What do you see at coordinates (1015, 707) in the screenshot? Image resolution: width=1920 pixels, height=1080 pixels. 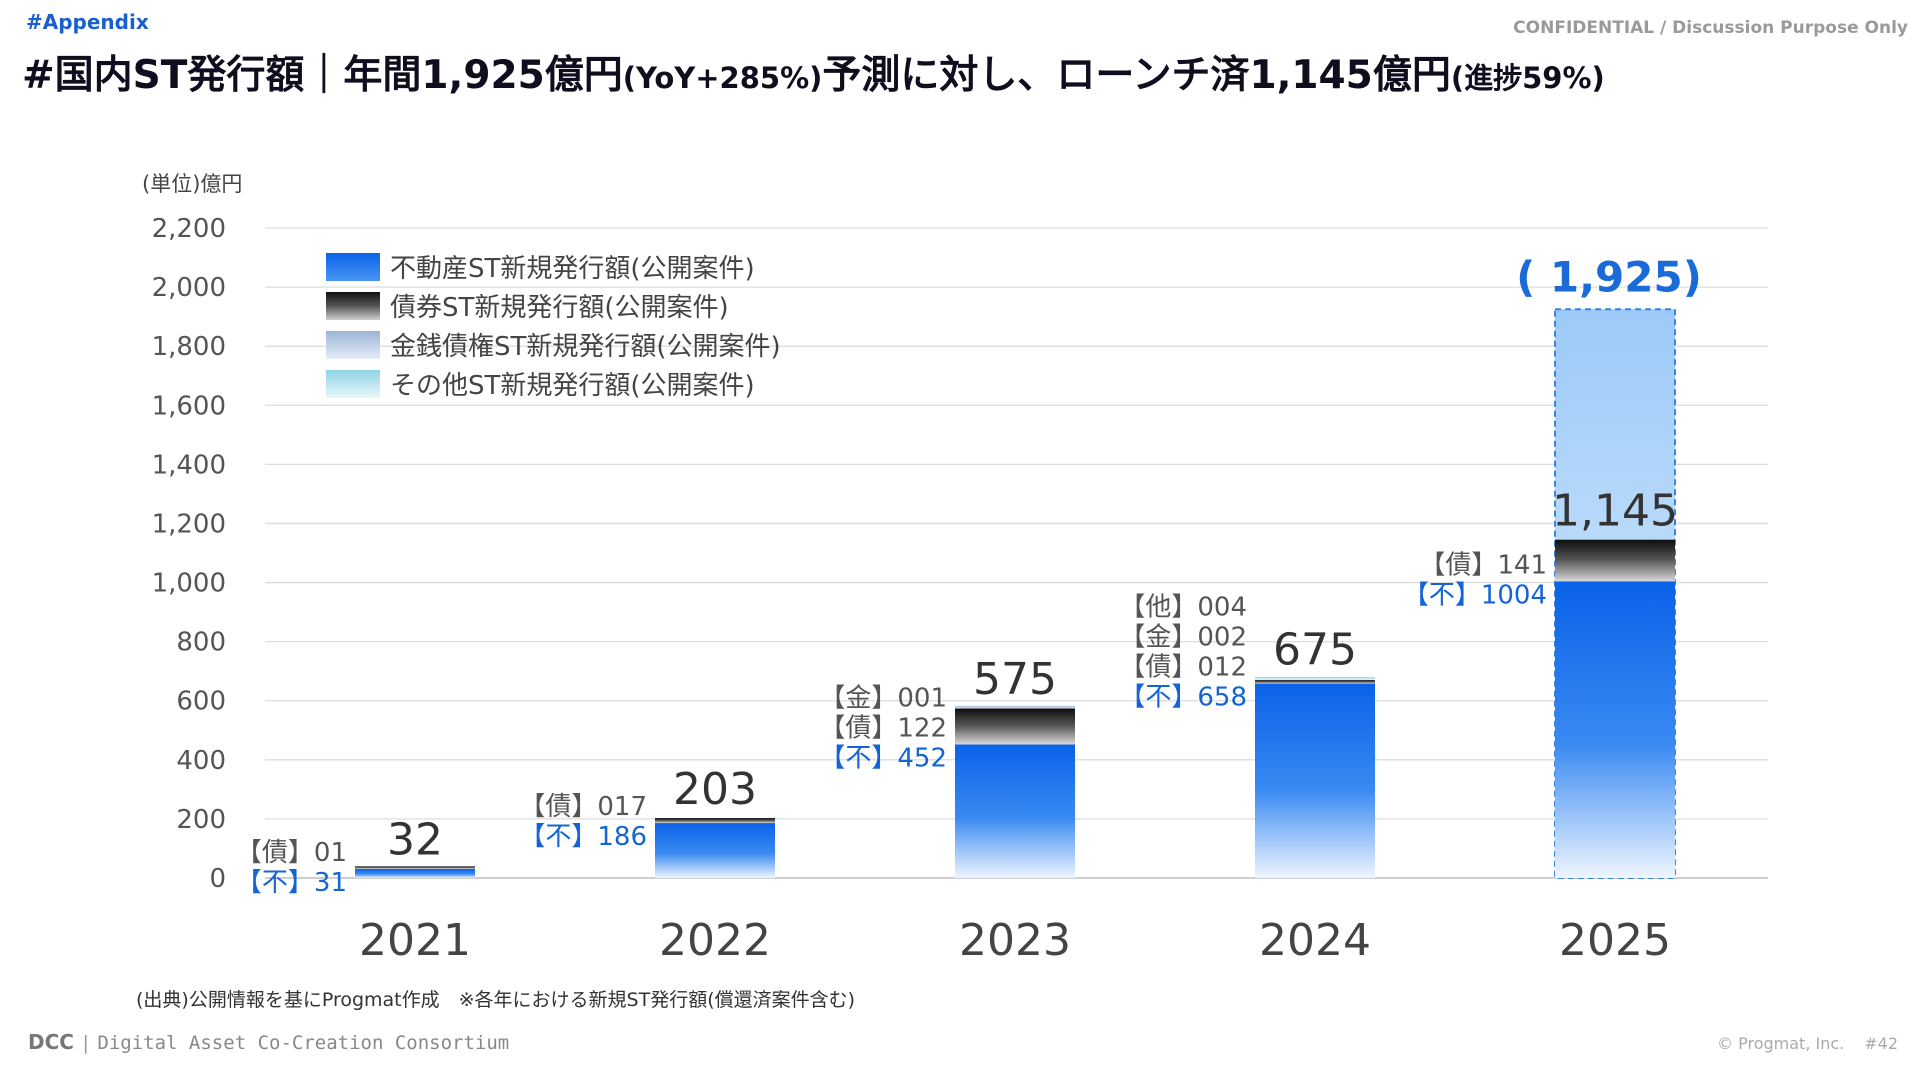 I see `bar-segment-money` at bounding box center [1015, 707].